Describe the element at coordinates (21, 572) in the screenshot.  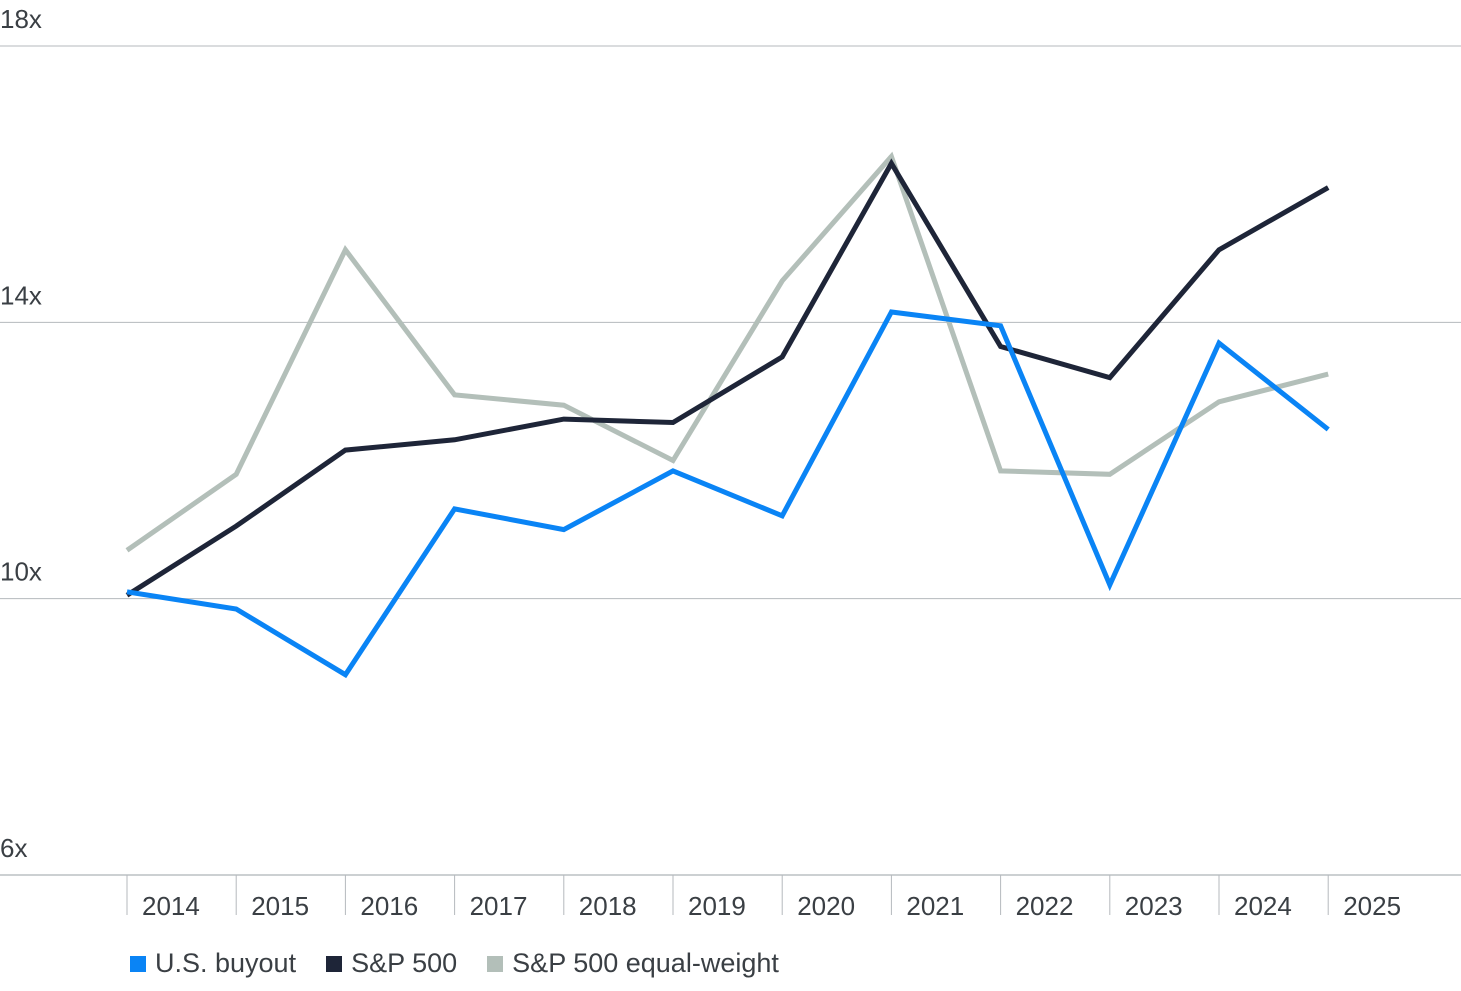
I see `y-tick-label-10x: 10x` at that location.